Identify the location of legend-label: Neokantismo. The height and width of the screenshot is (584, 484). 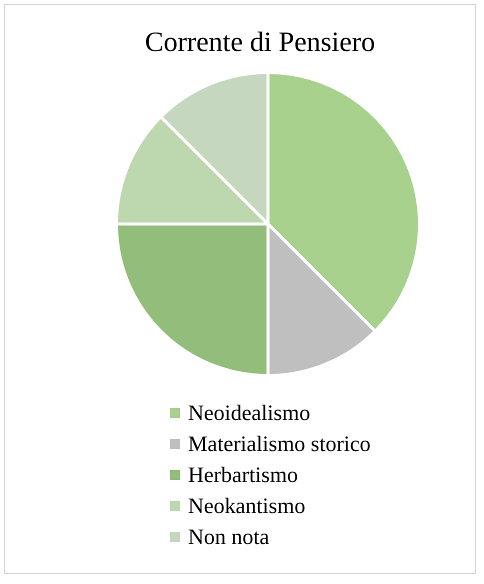
(247, 505).